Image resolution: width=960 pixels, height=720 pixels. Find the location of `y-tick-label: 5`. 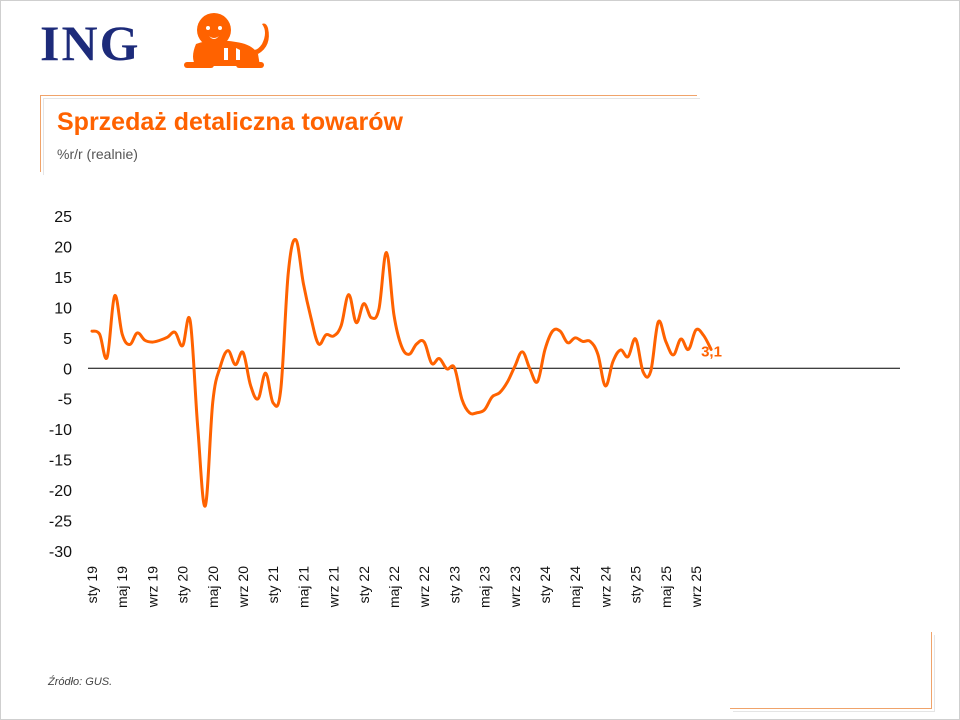

y-tick-label: 5 is located at coordinates (67, 339).